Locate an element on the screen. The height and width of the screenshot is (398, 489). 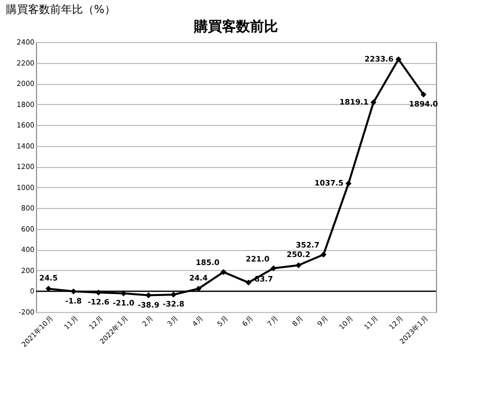
chart-title: 購買客数前比 is located at coordinates (235, 26).